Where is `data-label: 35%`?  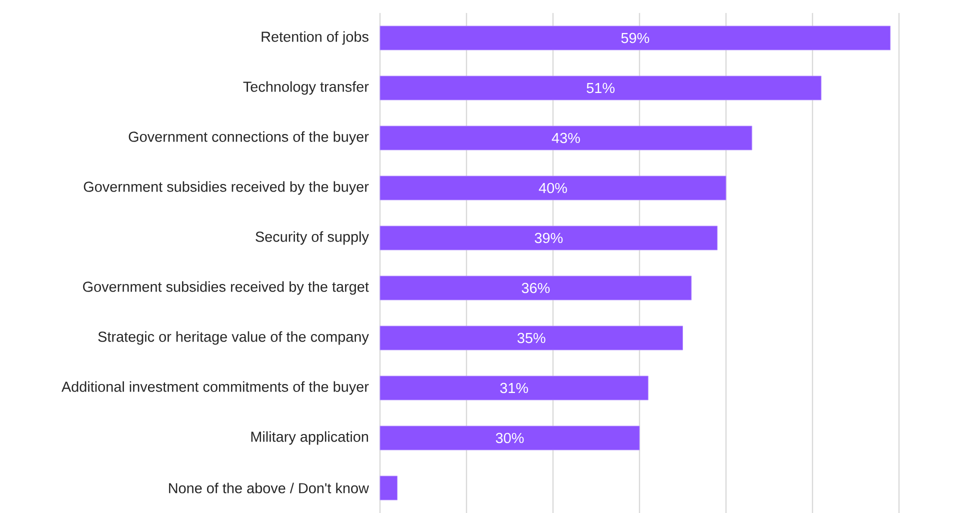 data-label: 35% is located at coordinates (531, 338).